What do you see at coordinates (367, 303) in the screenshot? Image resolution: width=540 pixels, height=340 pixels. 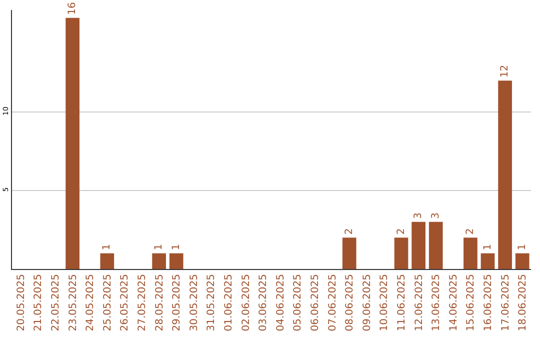 I see `x-tick-label: 09.06.2025` at bounding box center [367, 303].